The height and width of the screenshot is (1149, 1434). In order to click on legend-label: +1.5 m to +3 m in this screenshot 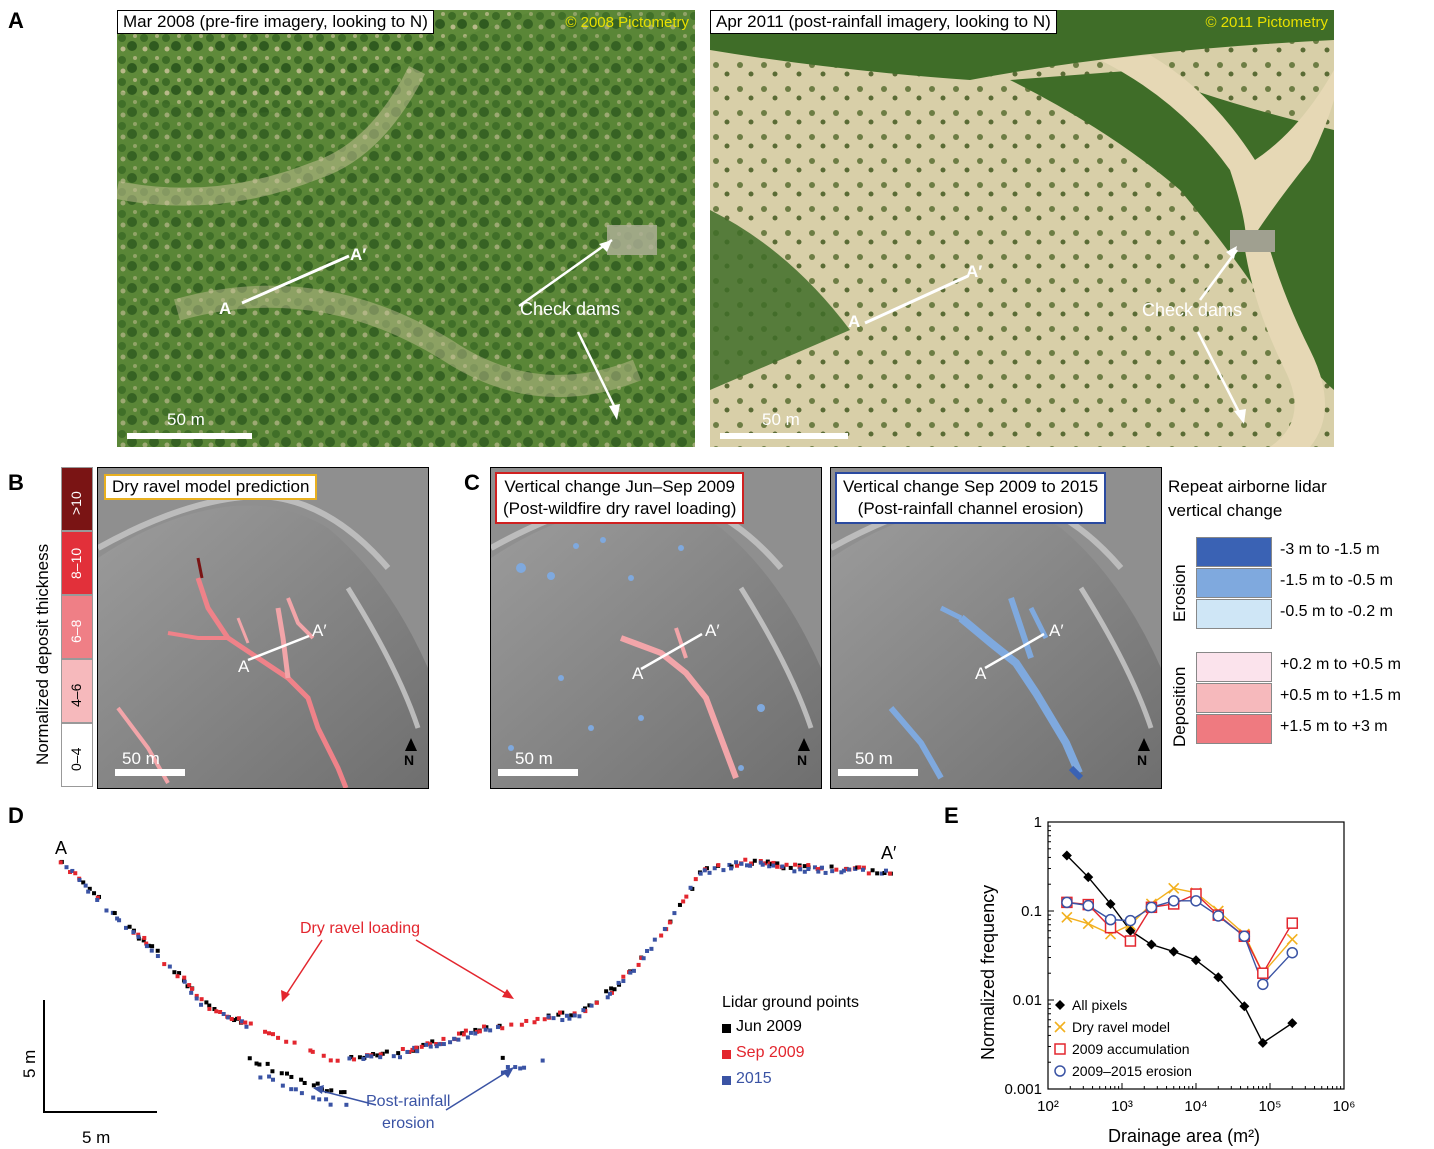, I will do `click(1334, 726)`.